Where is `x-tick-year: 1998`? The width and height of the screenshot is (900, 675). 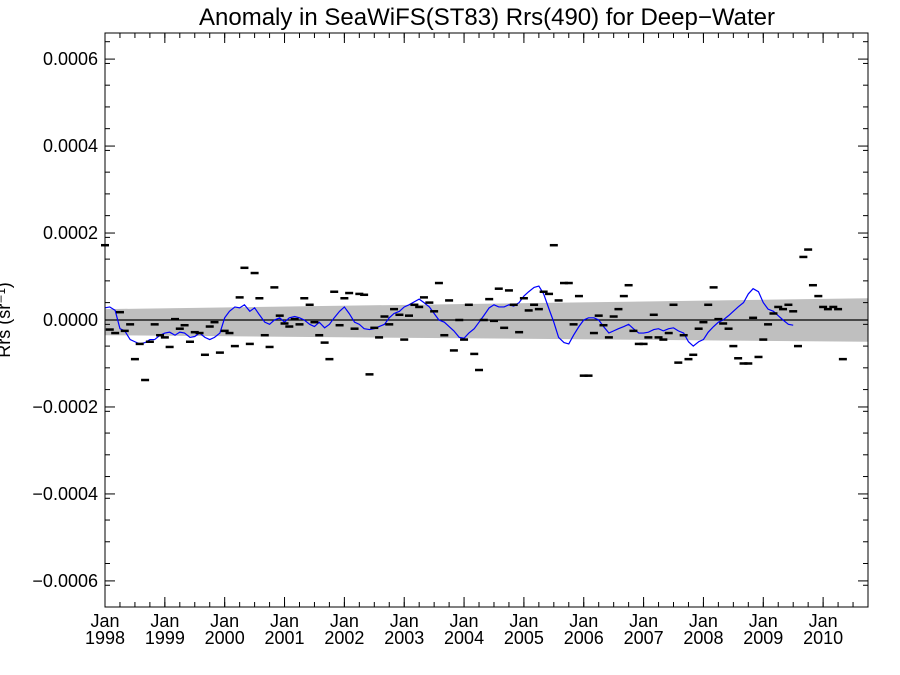
x-tick-year: 1998 is located at coordinates (105, 638).